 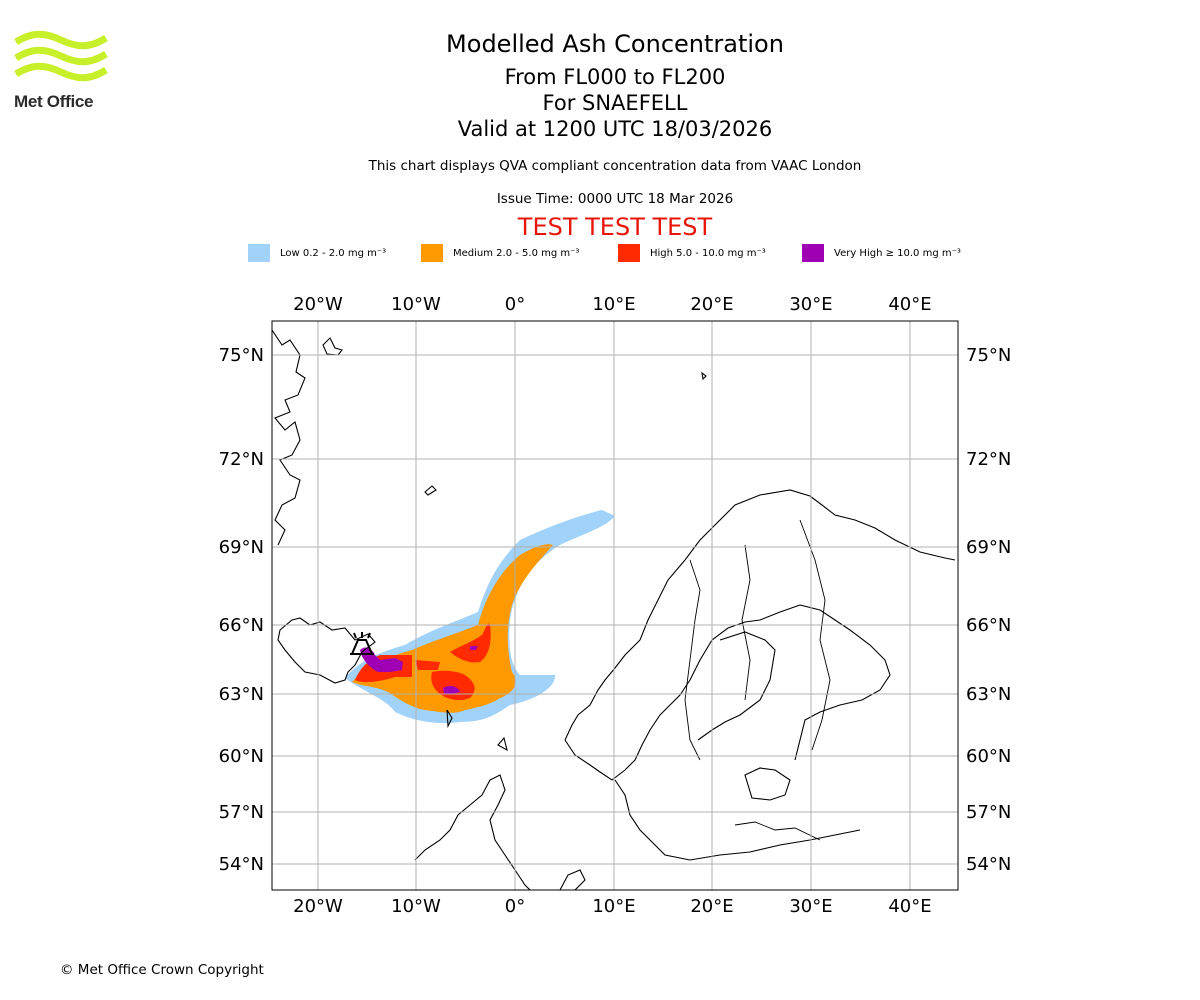 I want to click on lon-labels-bottom: 20°W 10°W 0° 10°E 20°E 30°E 40°E, so click(x=612, y=906).